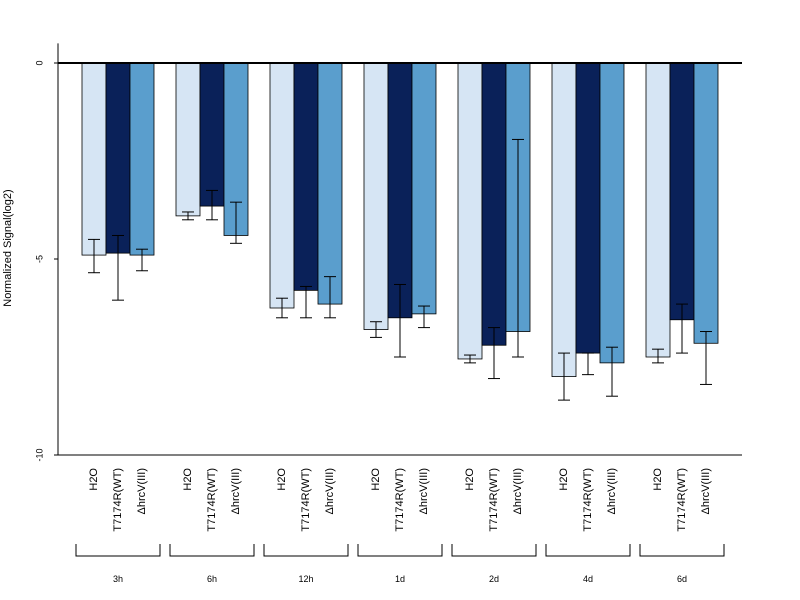 The width and height of the screenshot is (800, 600). What do you see at coordinates (305, 579) in the screenshot?
I see `group-label: 12h` at bounding box center [305, 579].